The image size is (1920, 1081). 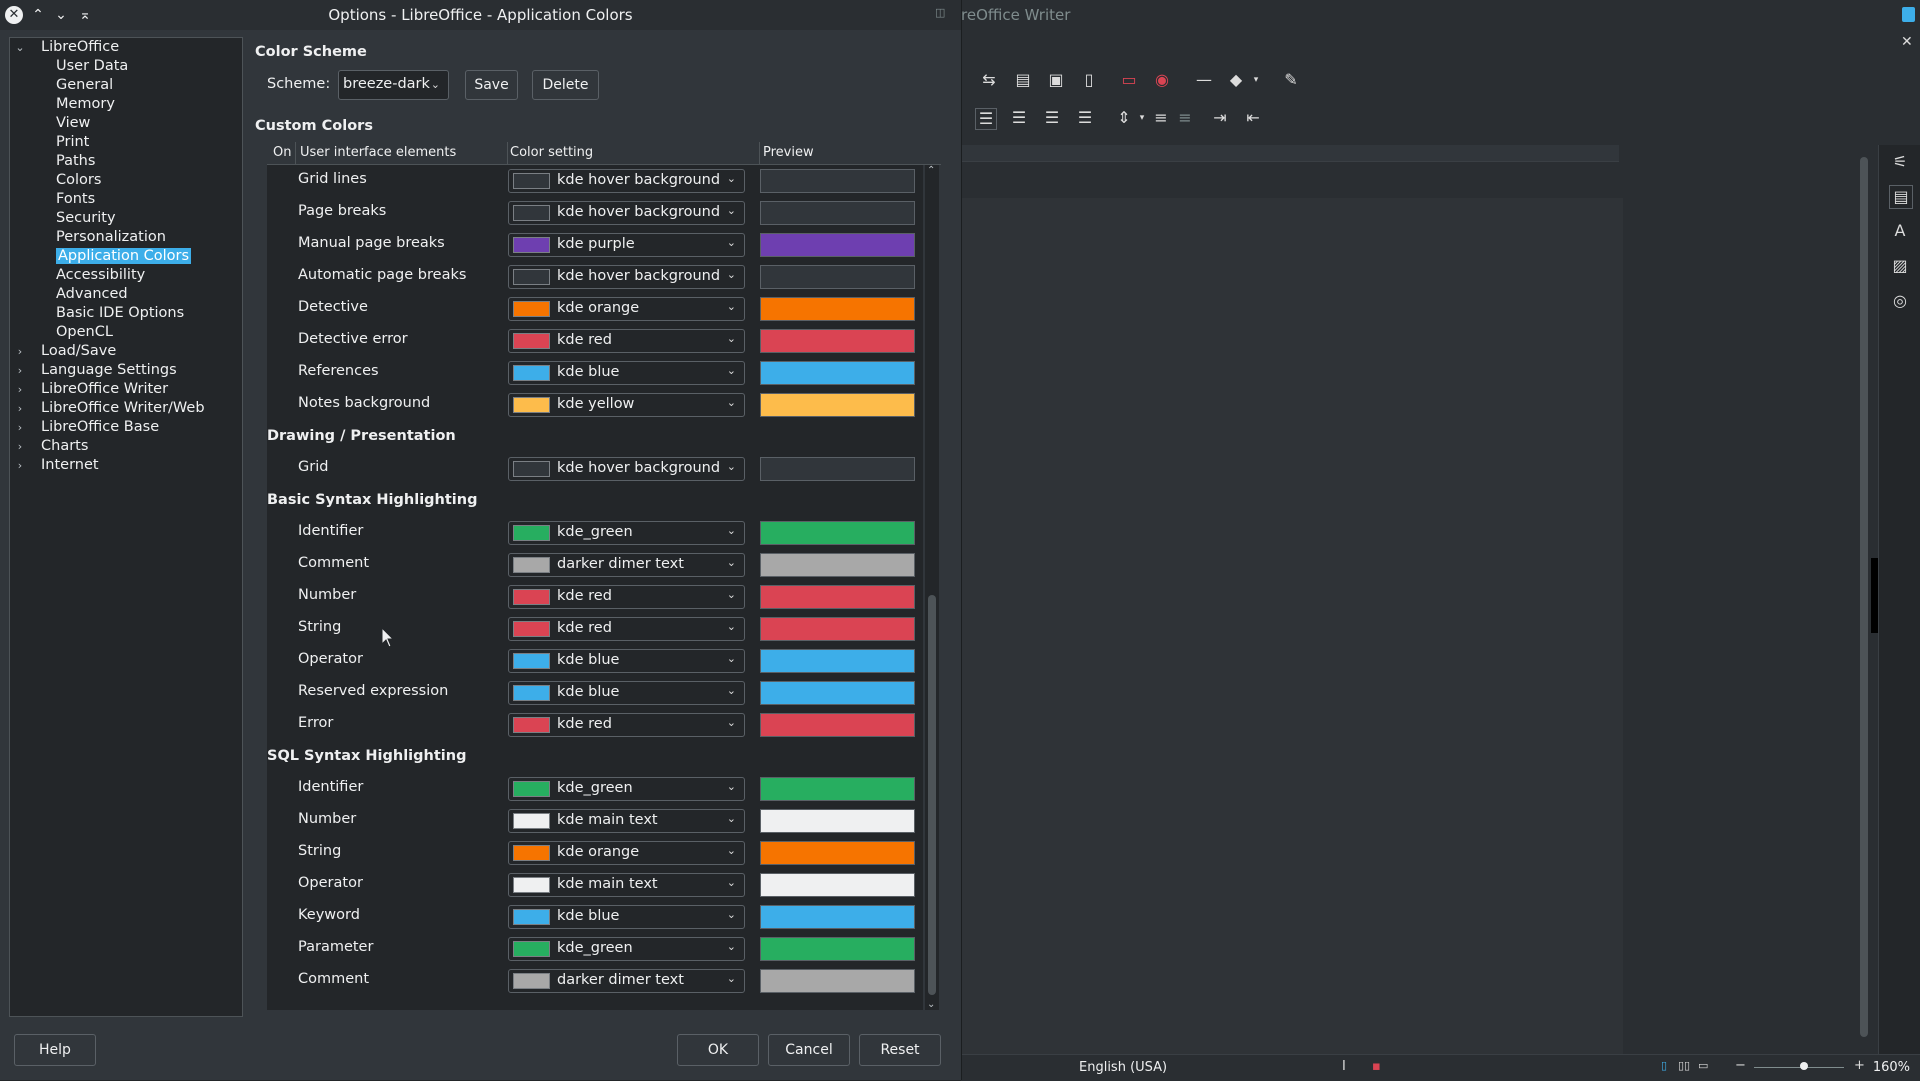 What do you see at coordinates (1908, 14) in the screenshot?
I see `window-menu-icon` at bounding box center [1908, 14].